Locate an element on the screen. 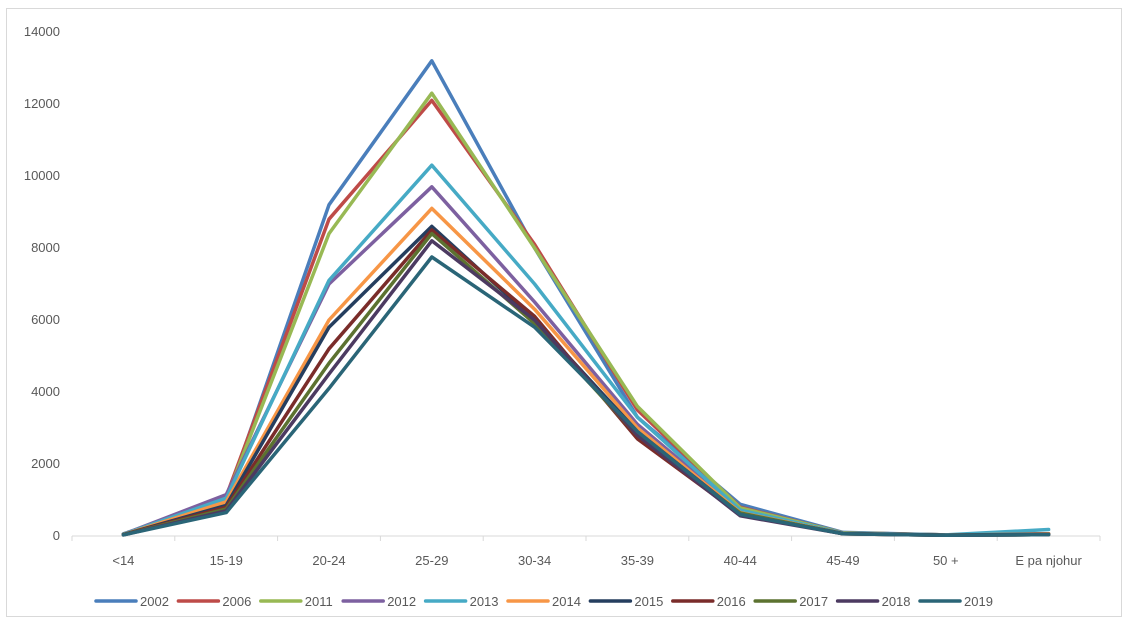  legend-item-2019: 2019 is located at coordinates (955, 601).